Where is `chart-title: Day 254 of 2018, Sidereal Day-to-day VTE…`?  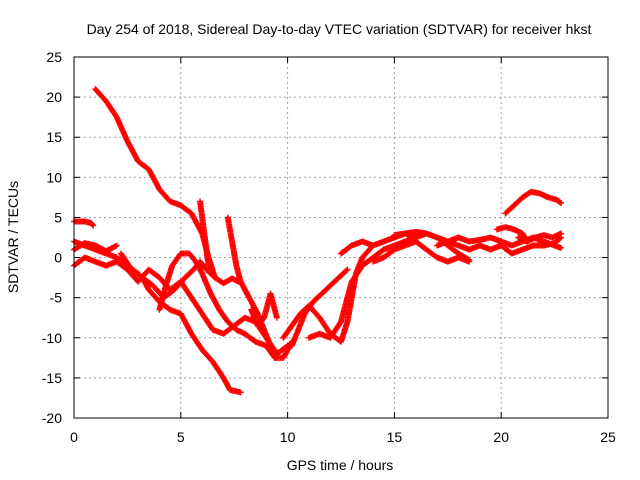
chart-title: Day 254 of 2018, Sidereal Day-to-day VTE… is located at coordinates (339, 29).